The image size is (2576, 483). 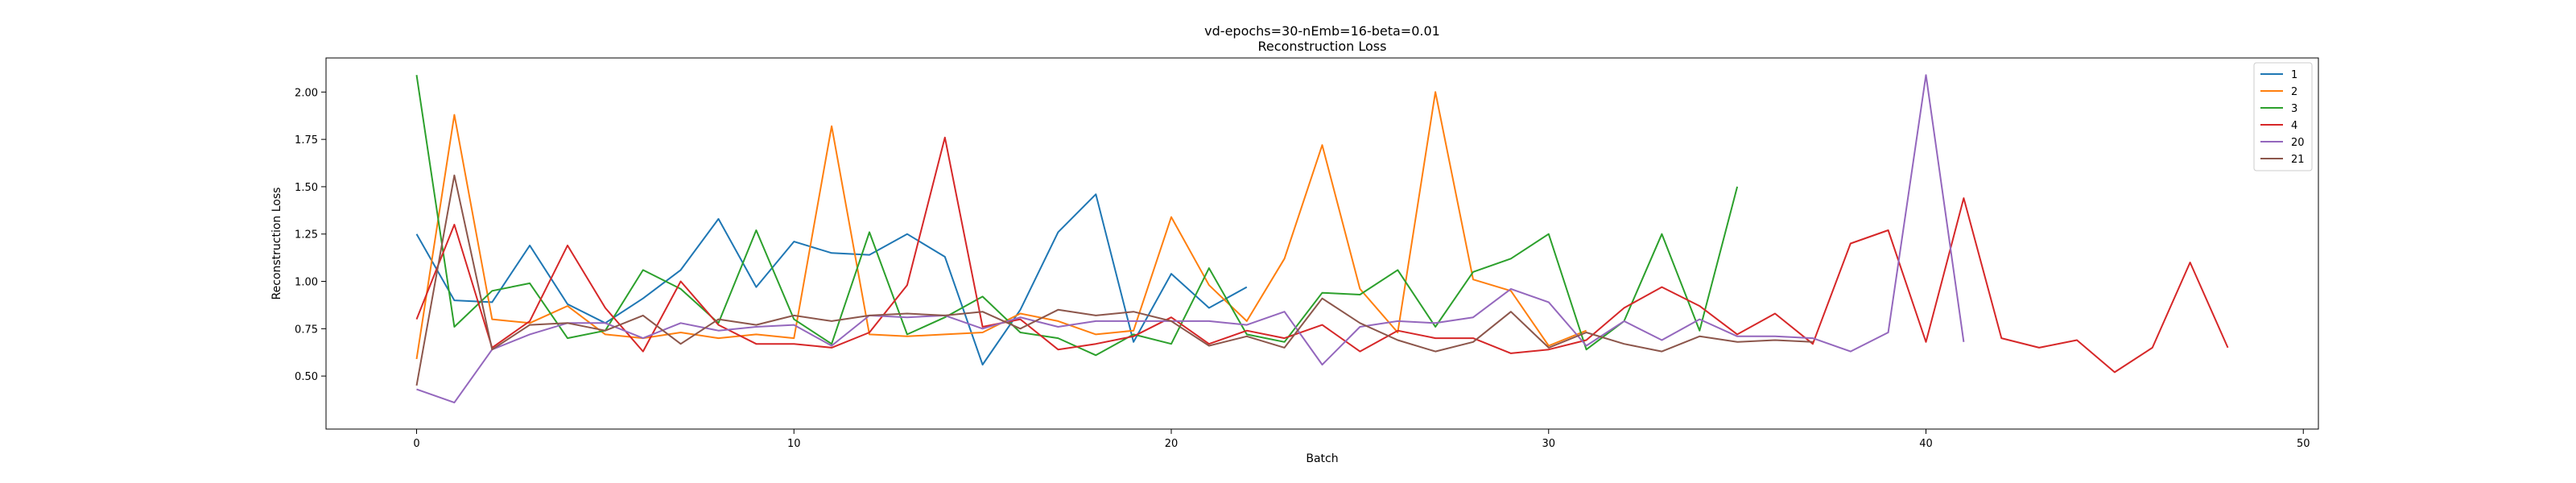 What do you see at coordinates (1322, 31) in the screenshot?
I see `chart-title: vd-epochs=30-nEmb=16-beta=0.01` at bounding box center [1322, 31].